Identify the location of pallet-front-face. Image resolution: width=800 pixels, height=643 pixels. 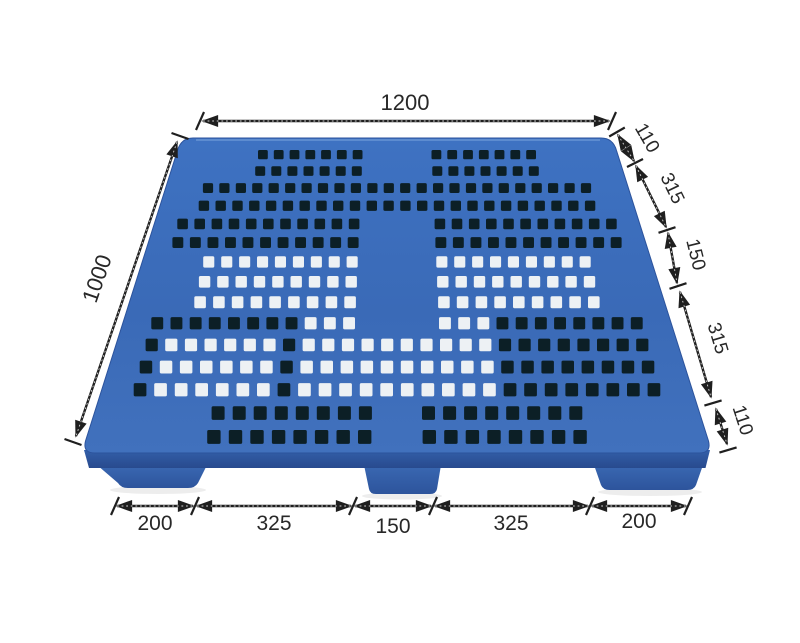
(397, 459).